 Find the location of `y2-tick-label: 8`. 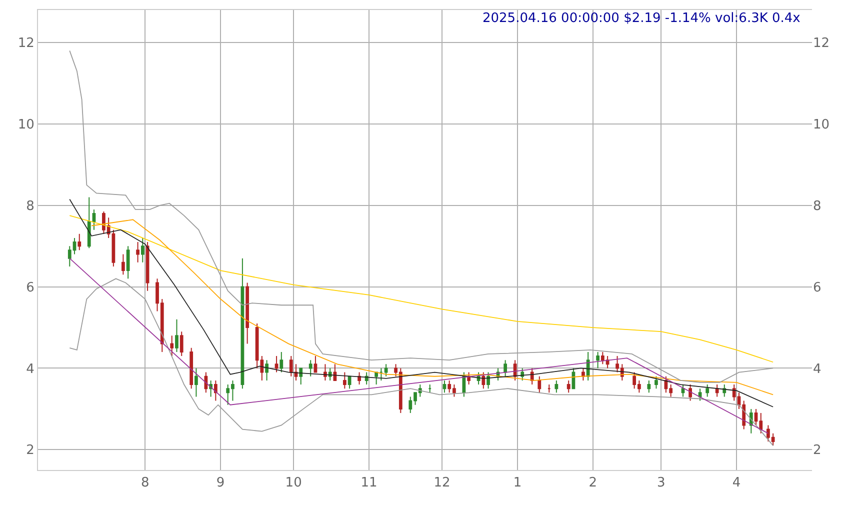

y2-tick-label: 8 is located at coordinates (817, 206).